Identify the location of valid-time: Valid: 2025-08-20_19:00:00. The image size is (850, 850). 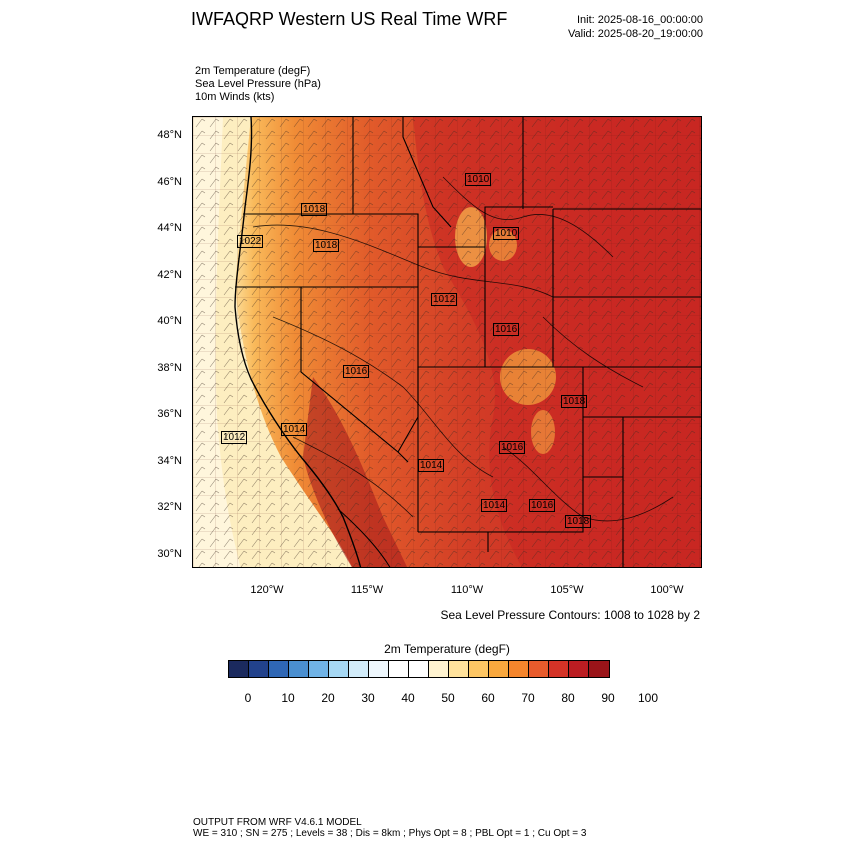
(635, 34).